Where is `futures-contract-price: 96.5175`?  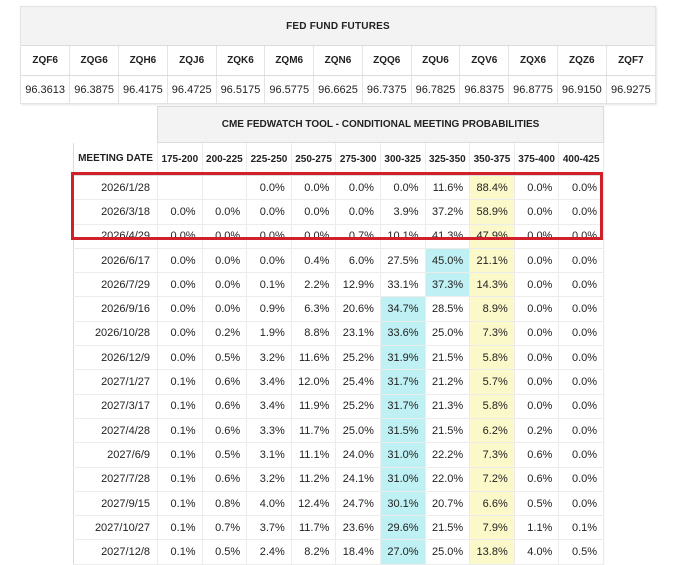 futures-contract-price: 96.5175 is located at coordinates (240, 89).